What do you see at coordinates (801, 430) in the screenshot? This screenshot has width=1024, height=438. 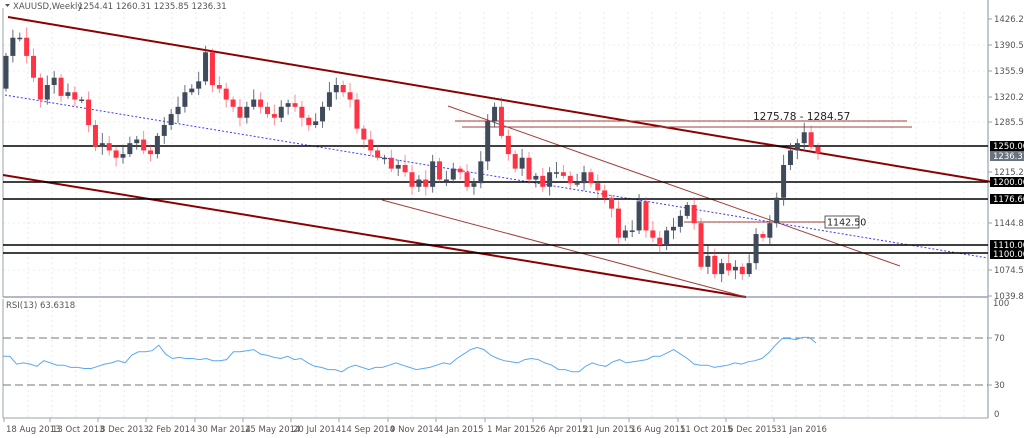 I see `time-tick-label: 31 Jan 2016` at bounding box center [801, 430].